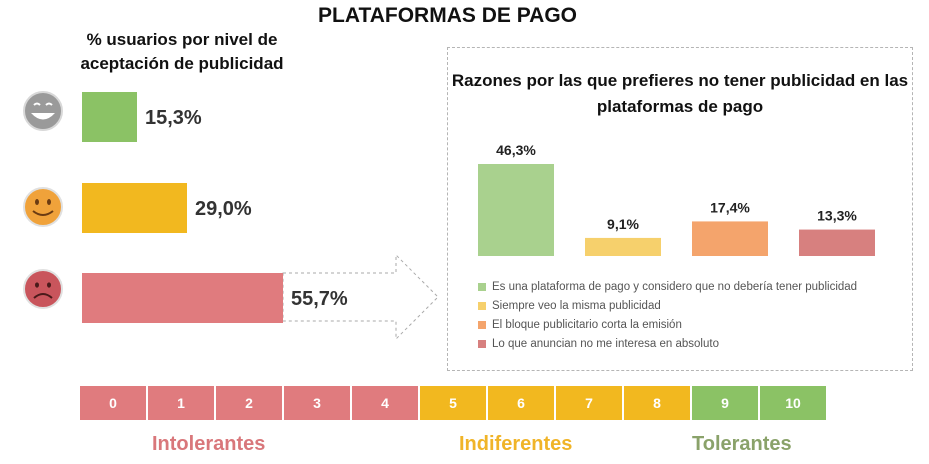  What do you see at coordinates (453, 403) in the screenshot?
I see `scale-cell: 5` at bounding box center [453, 403].